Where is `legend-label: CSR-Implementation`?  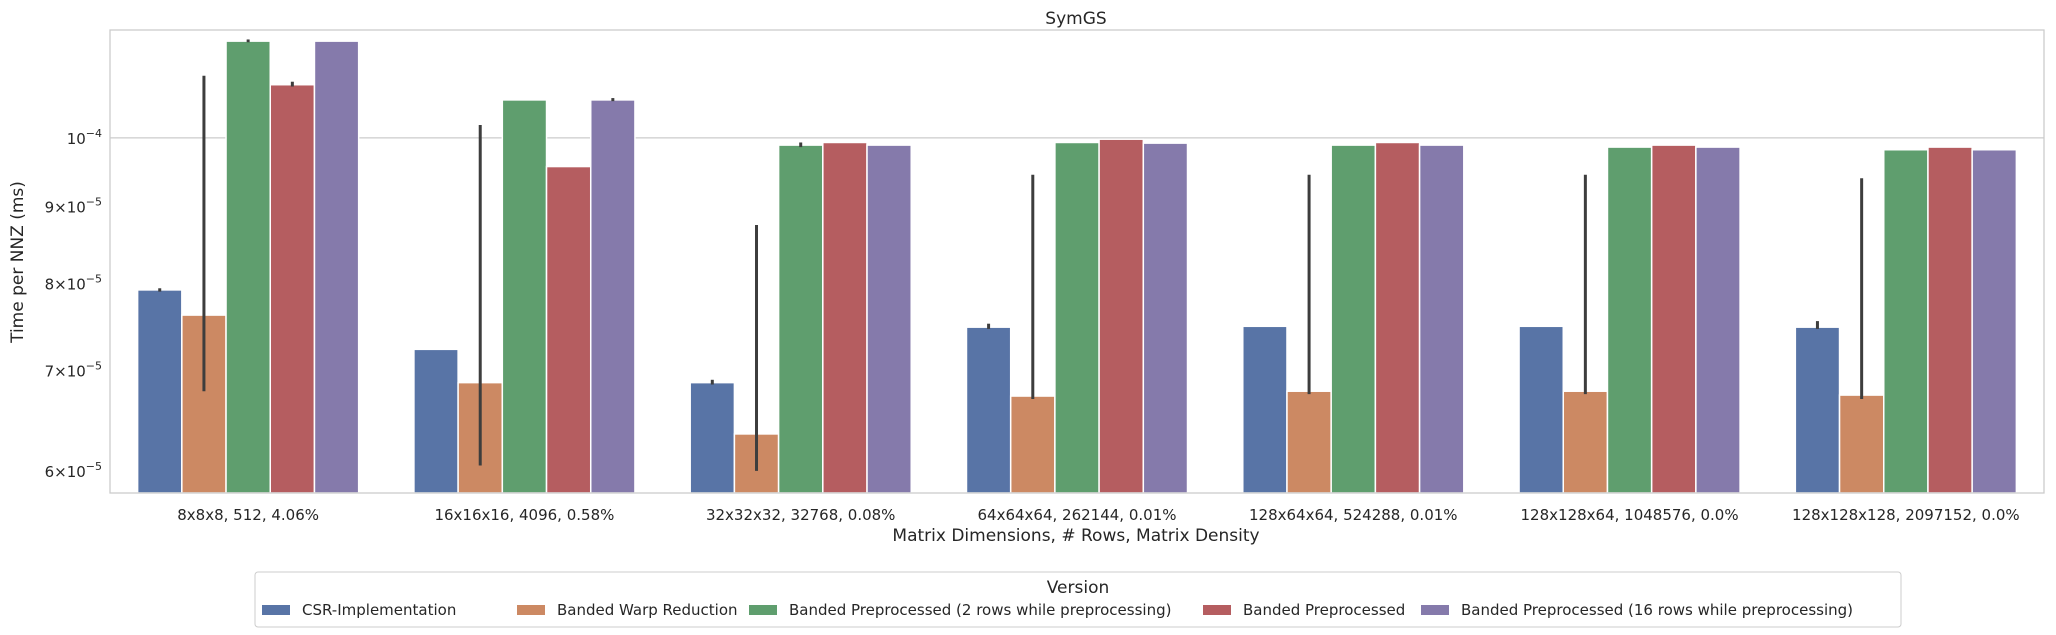 legend-label: CSR-Implementation is located at coordinates (379, 610).